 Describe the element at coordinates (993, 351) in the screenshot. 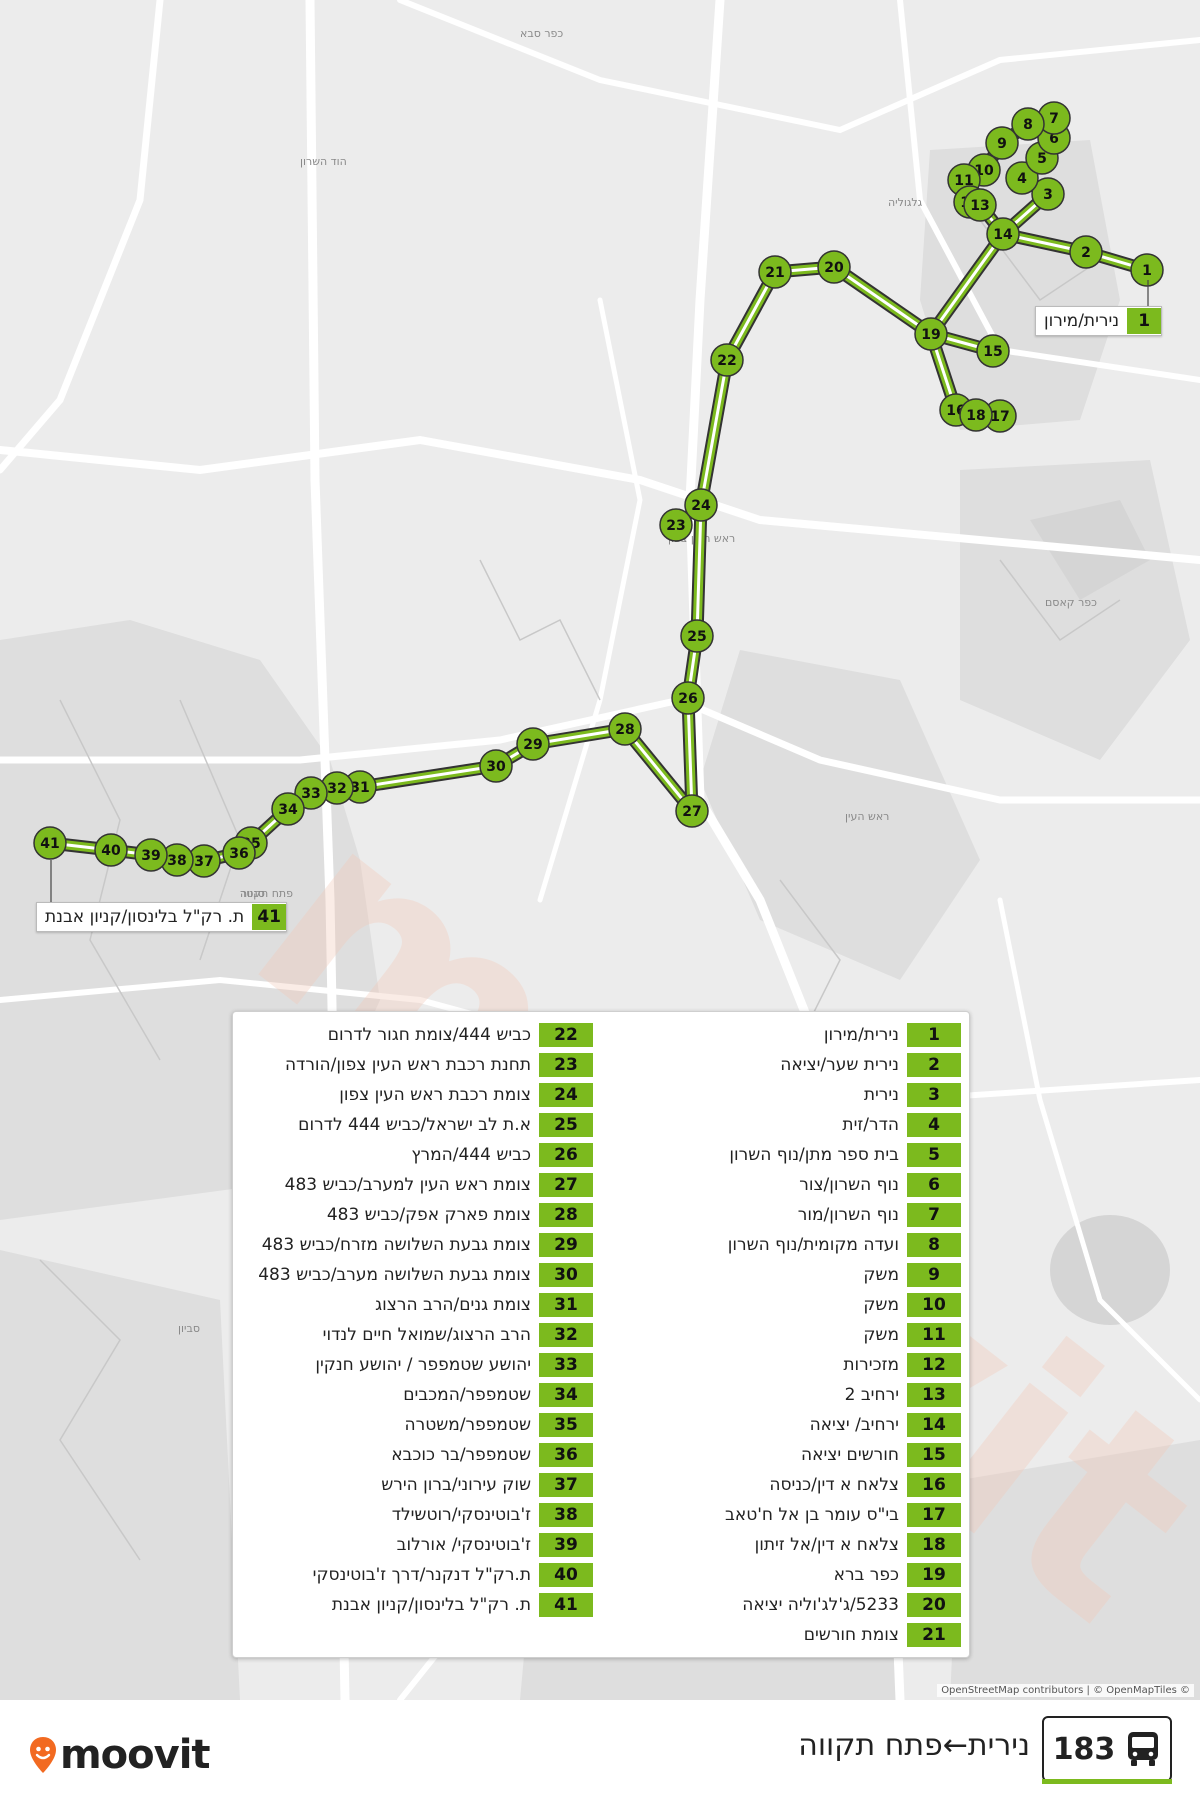

I see `stop-marker-15: 15` at that location.